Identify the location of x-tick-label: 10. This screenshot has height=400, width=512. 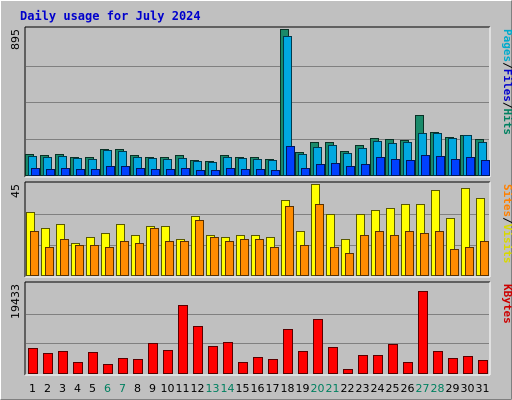
(168, 388).